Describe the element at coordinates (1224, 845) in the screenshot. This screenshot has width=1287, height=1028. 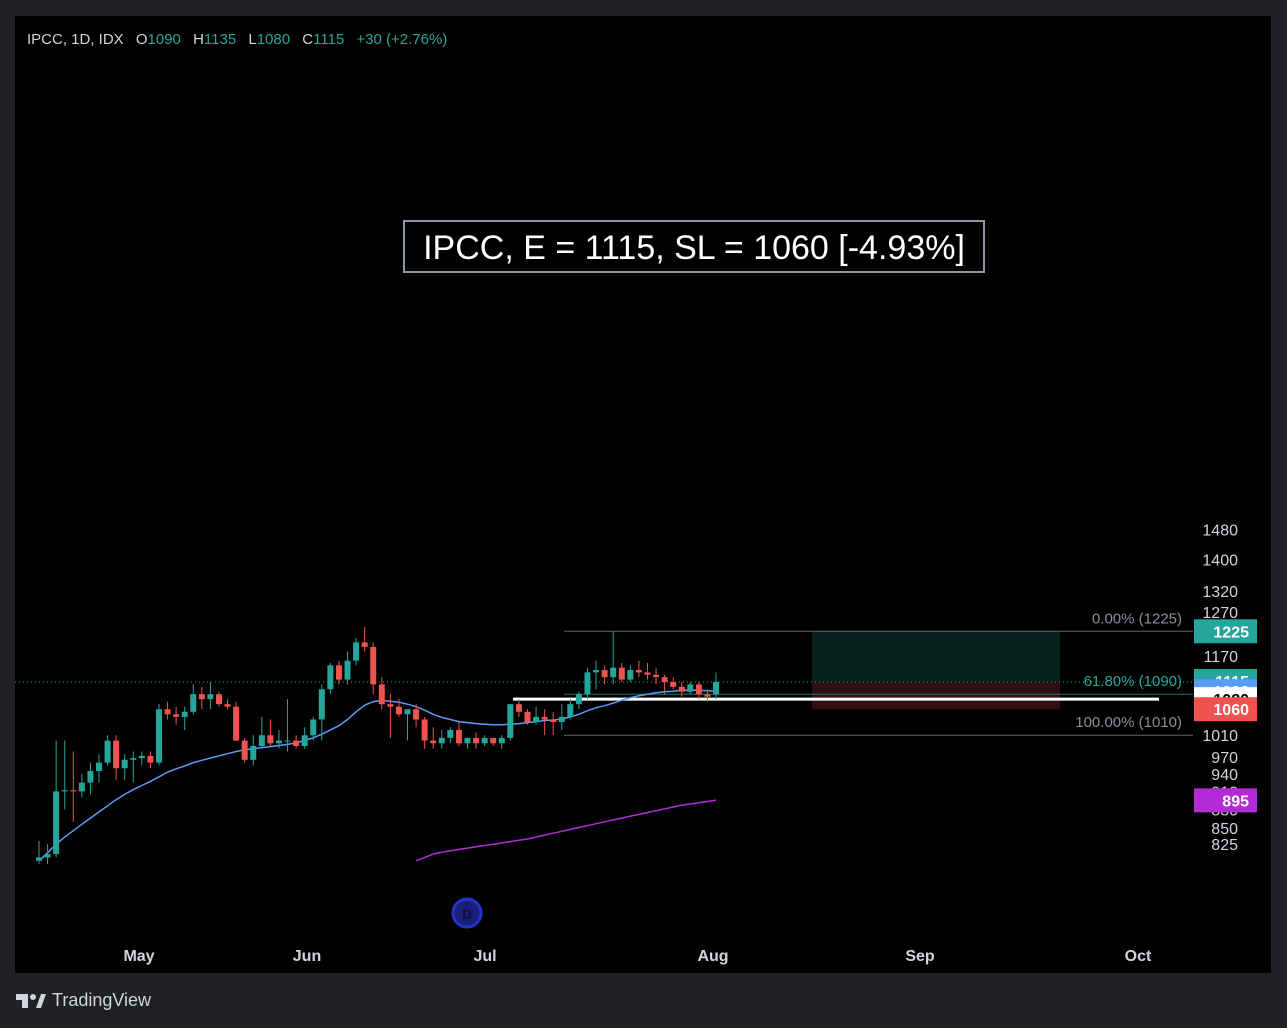
I see `y-tick-label: 825` at that location.